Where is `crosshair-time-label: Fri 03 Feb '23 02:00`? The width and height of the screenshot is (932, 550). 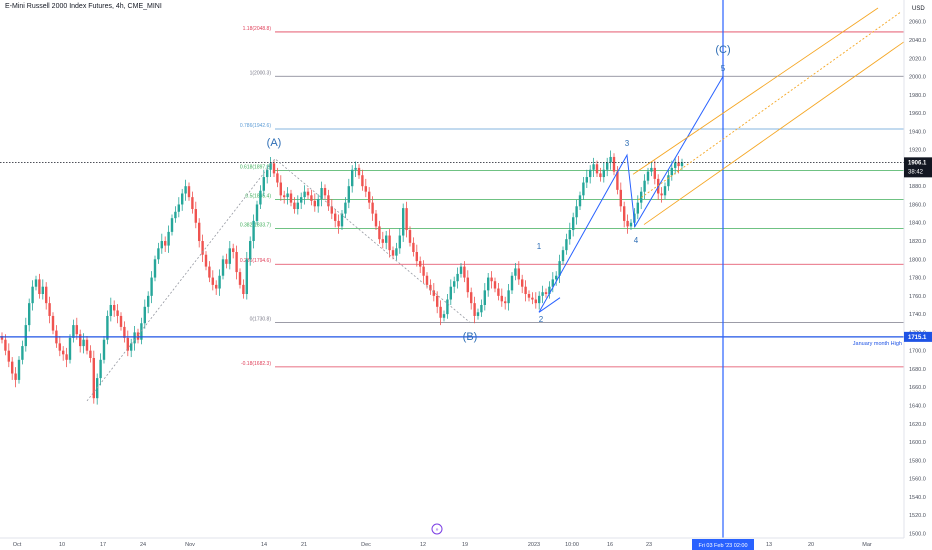 crosshair-time-label: Fri 03 Feb '23 02:00 is located at coordinates (722, 546).